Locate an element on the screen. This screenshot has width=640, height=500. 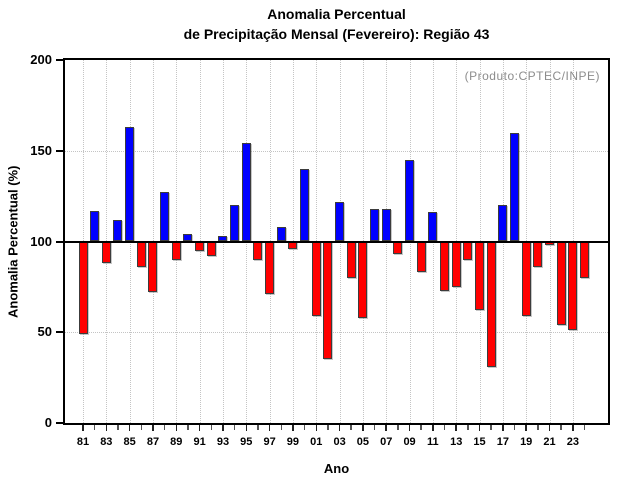
x-tick-label-87: 87 is located at coordinates (153, 442).